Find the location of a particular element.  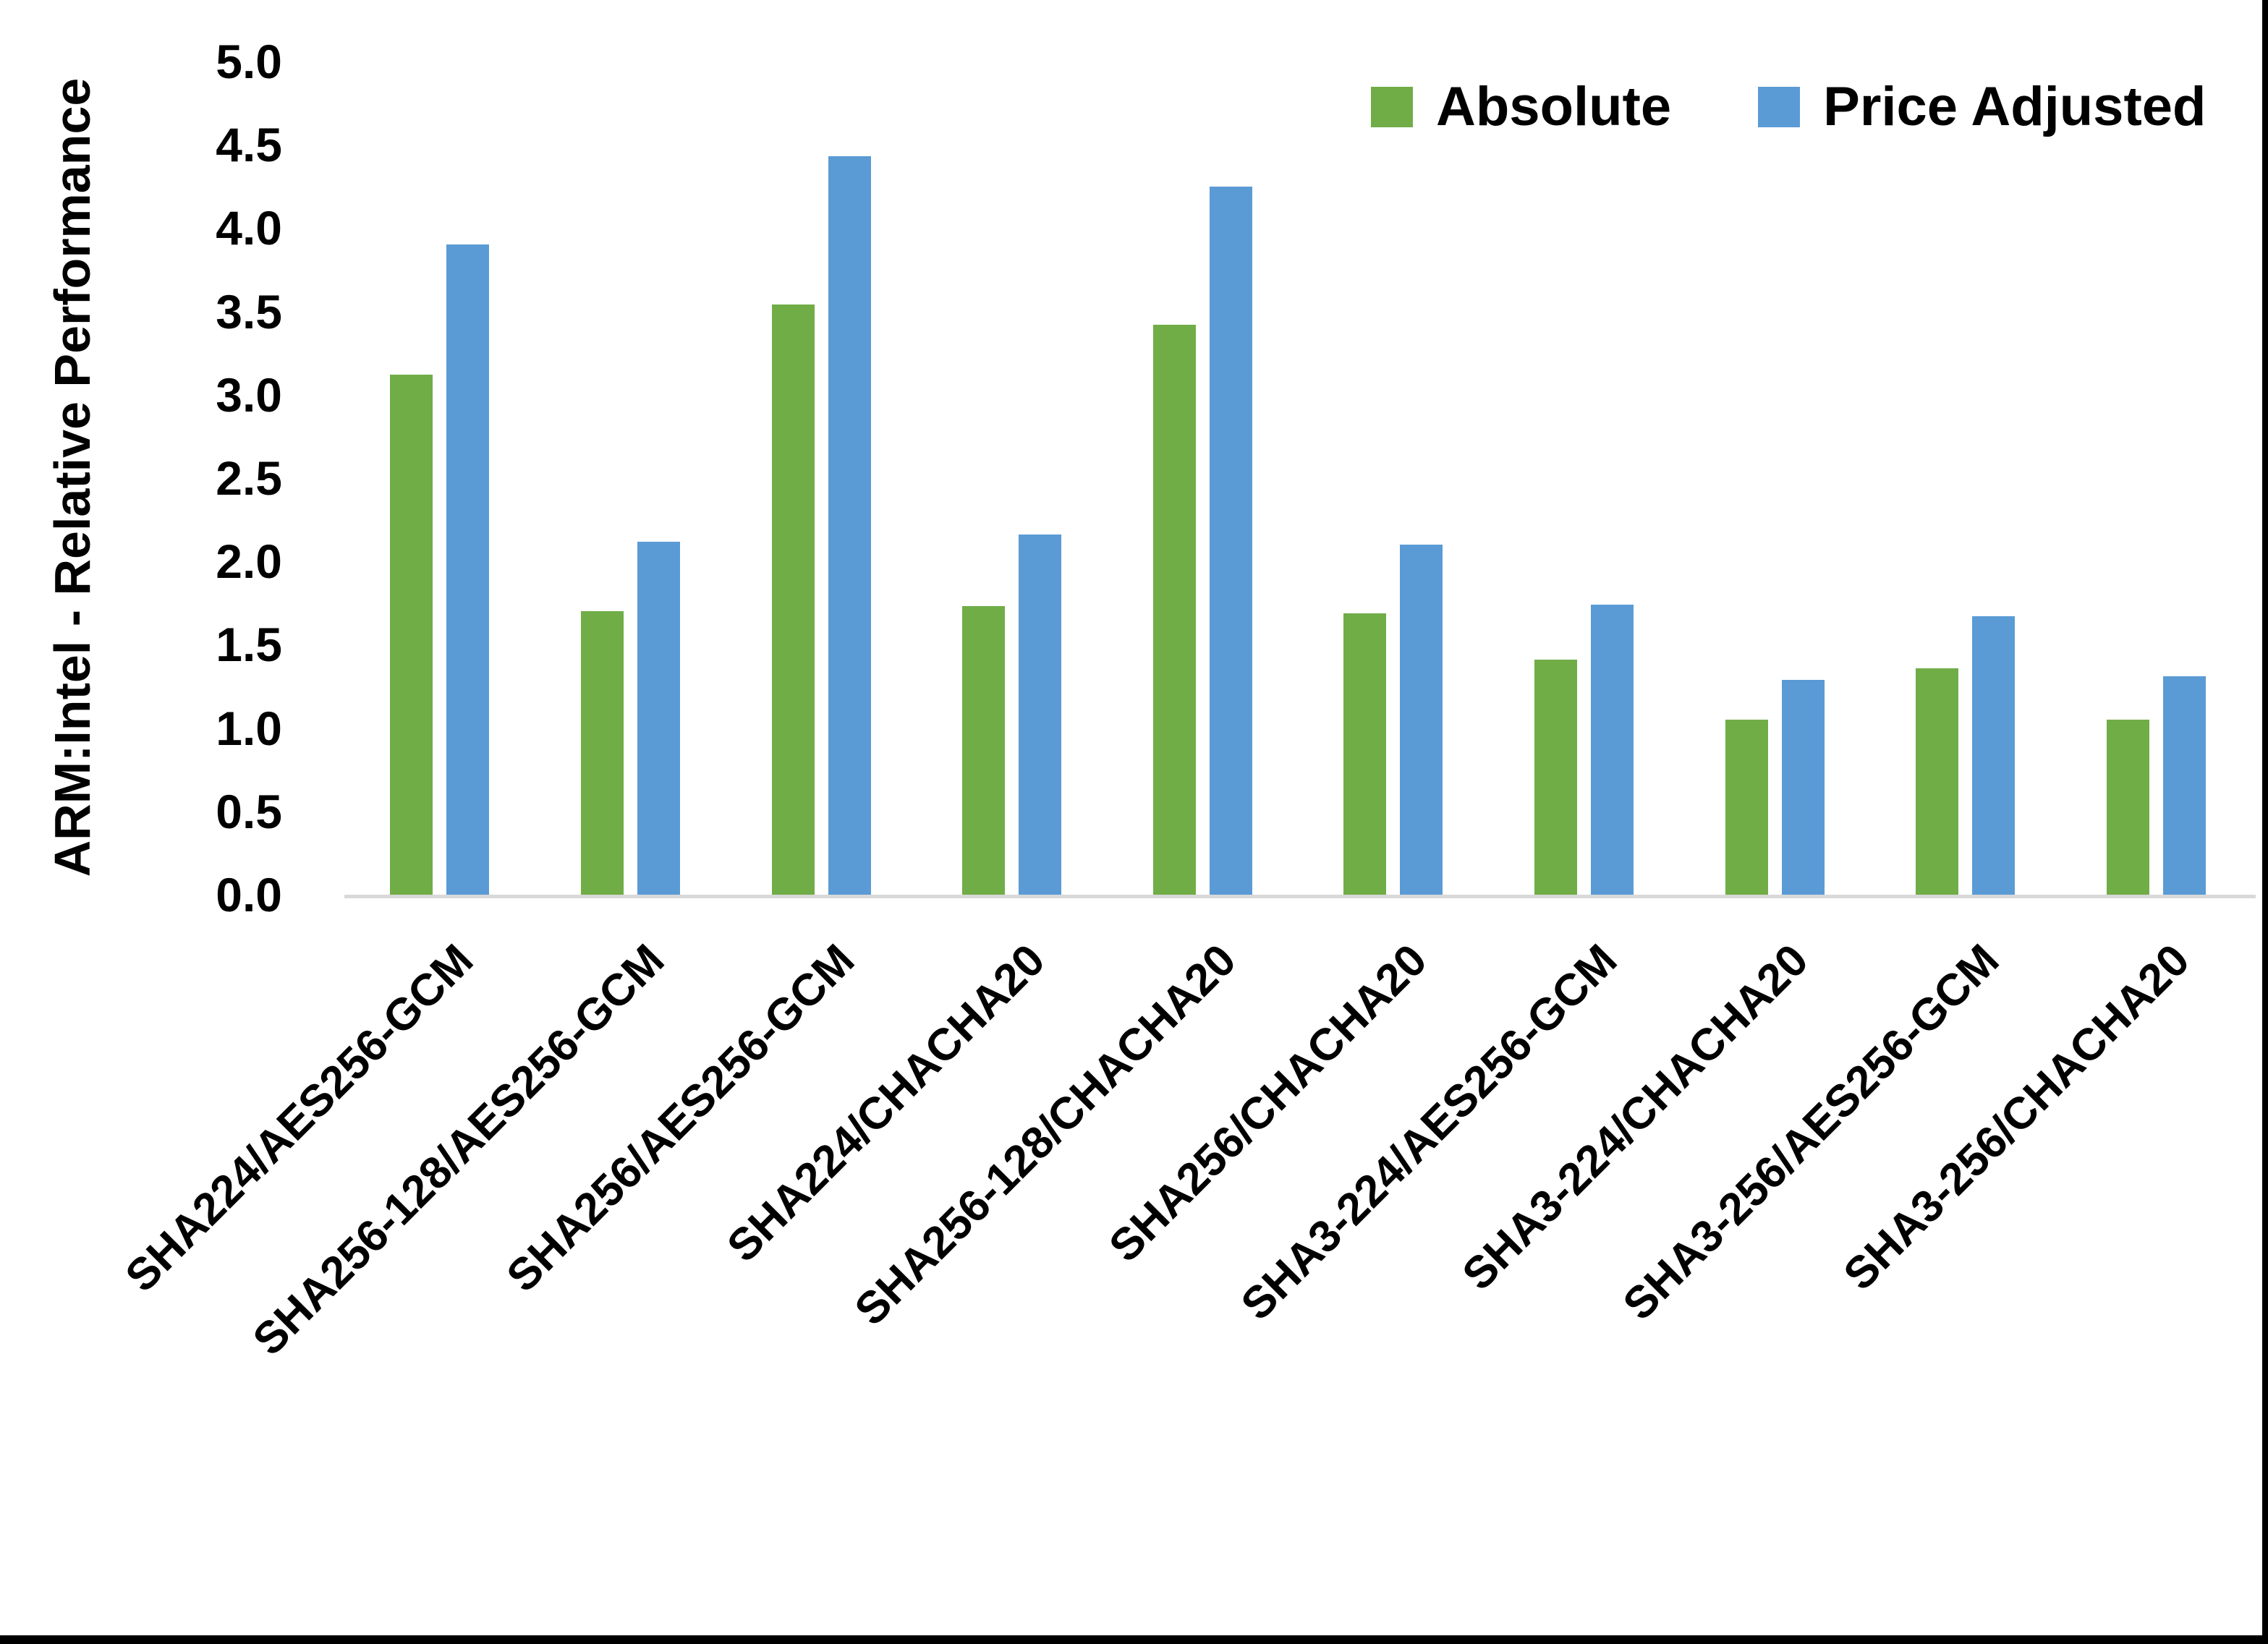

y-tick-label-1.0: 1.0 is located at coordinates (249, 728).